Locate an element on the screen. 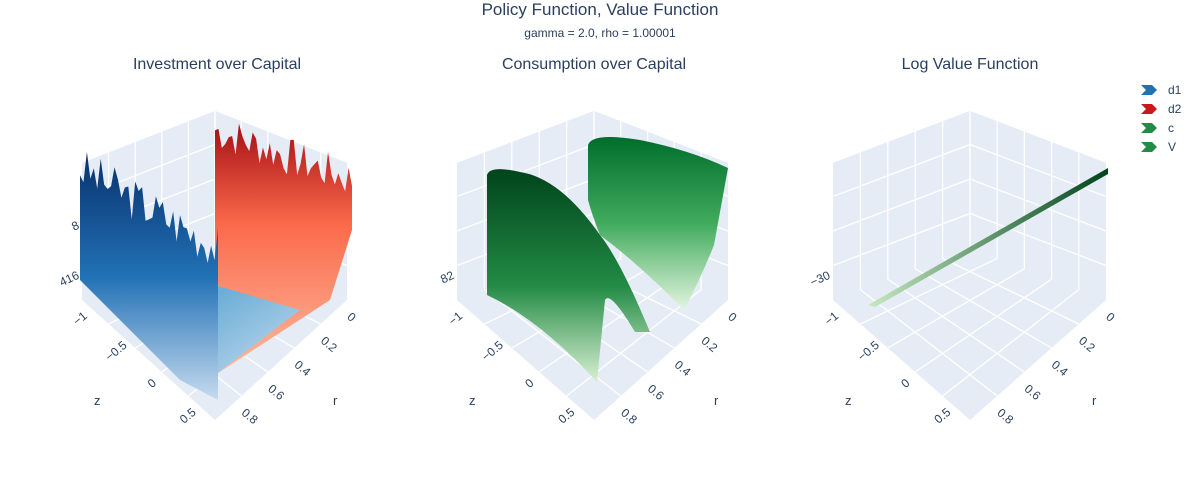 The image size is (1200, 500). legend: d1 d2 c V is located at coordinates (1159, 118).